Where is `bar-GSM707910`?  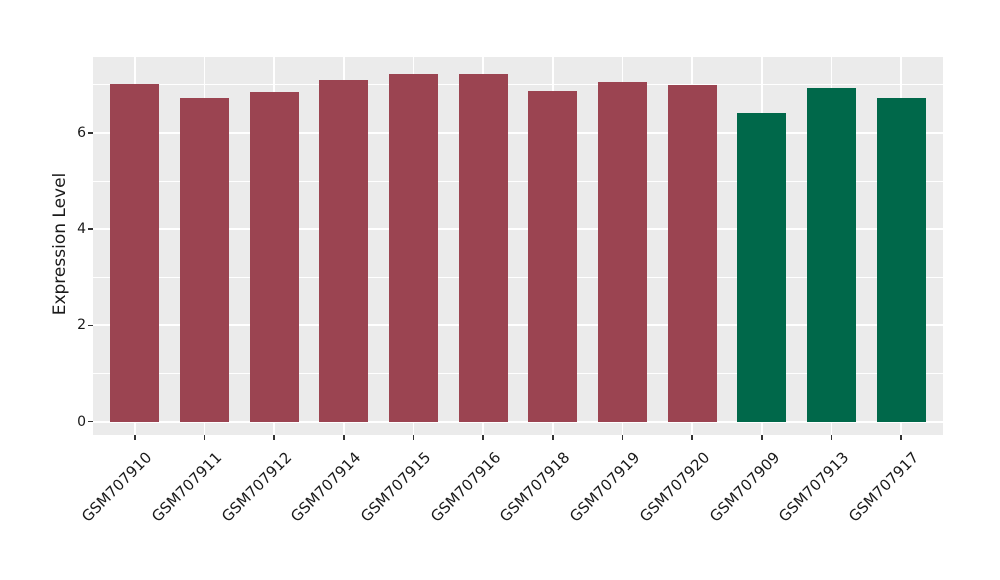
bar-GSM707910 is located at coordinates (135, 252).